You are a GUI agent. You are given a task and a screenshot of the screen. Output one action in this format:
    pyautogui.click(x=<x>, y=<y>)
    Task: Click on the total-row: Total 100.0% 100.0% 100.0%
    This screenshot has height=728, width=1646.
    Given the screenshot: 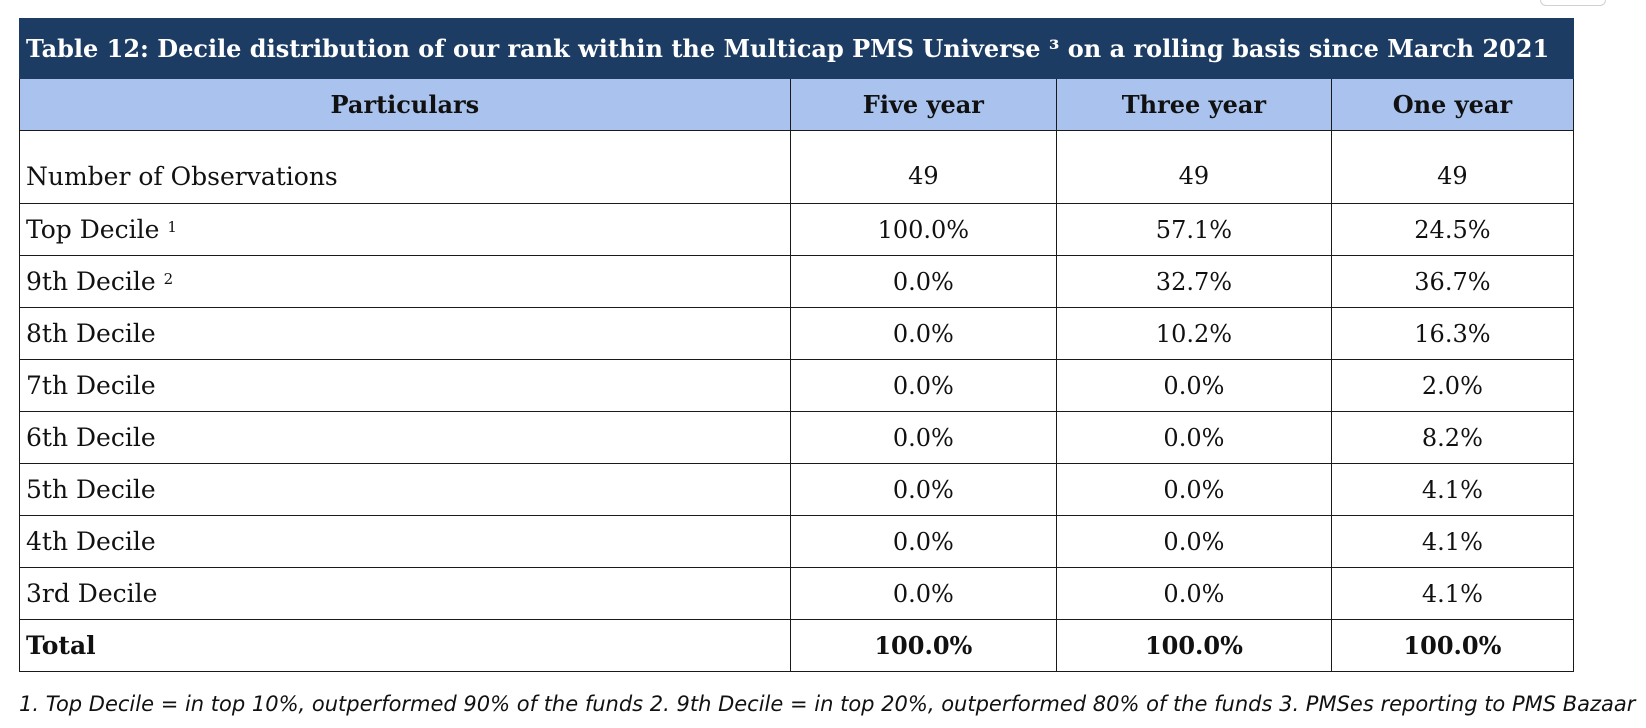 What is the action you would take?
    pyautogui.click(x=797, y=645)
    